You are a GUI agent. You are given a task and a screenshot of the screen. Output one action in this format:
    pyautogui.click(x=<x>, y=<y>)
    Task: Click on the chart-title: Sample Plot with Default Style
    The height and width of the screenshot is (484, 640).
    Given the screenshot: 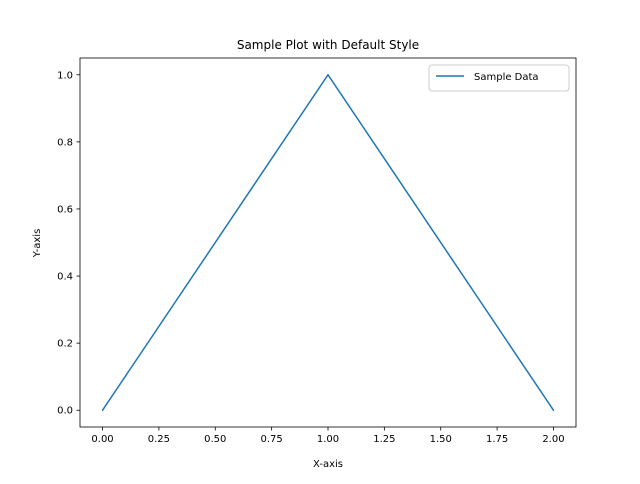 What is the action you would take?
    pyautogui.click(x=328, y=45)
    